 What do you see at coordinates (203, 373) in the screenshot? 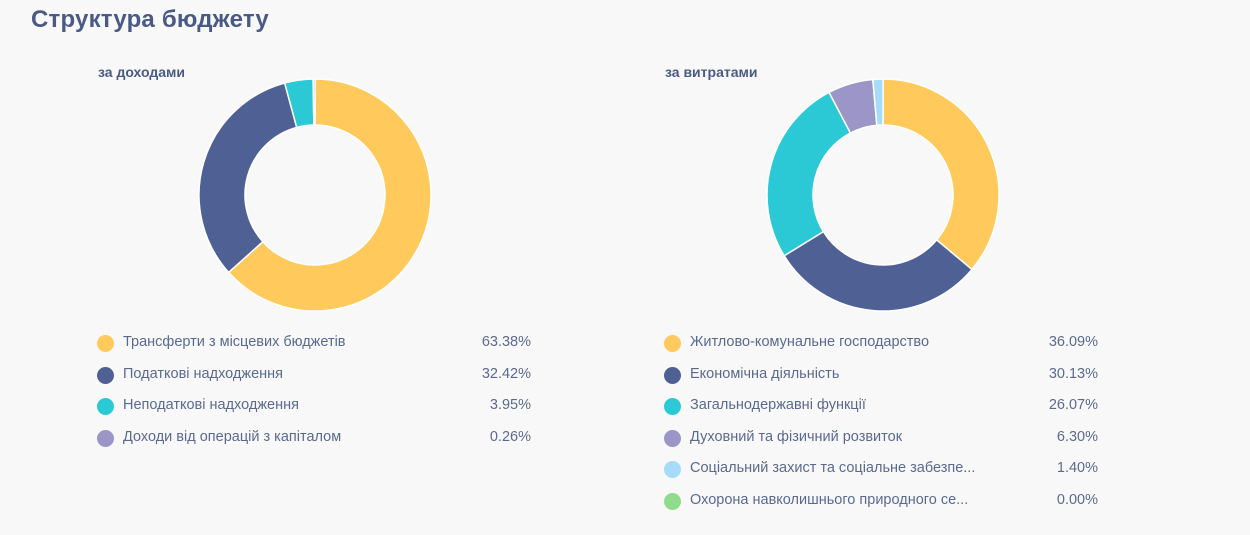
I see `legend-label: Податкові надходження` at bounding box center [203, 373].